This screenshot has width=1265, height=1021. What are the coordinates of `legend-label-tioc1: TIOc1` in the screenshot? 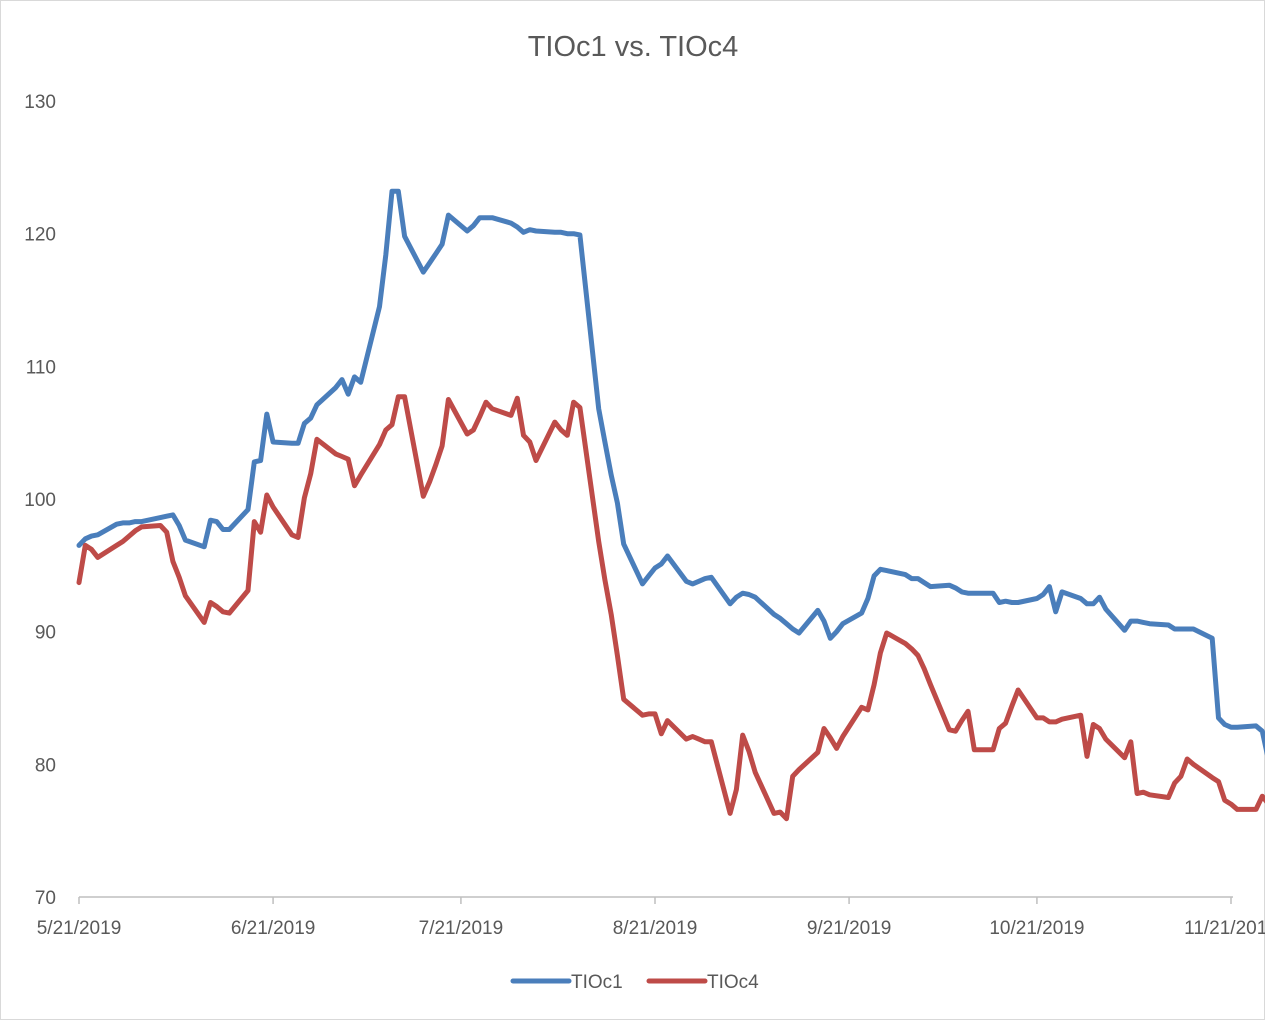 It's located at (597, 982).